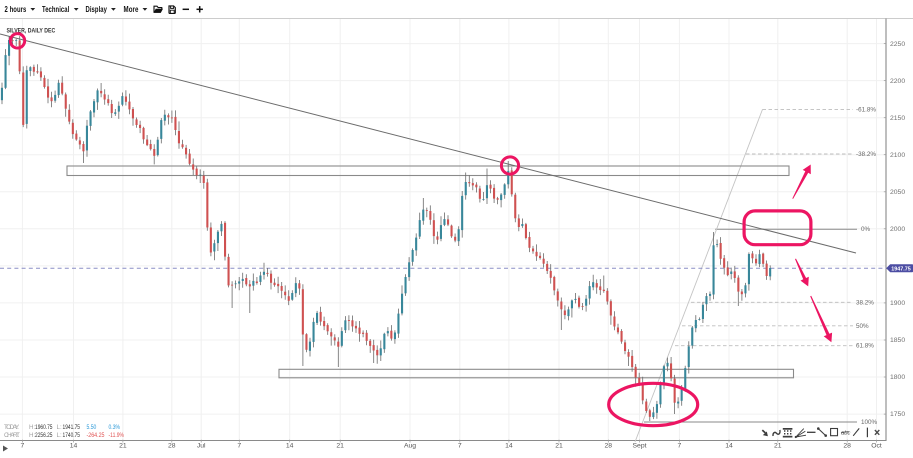 The height and width of the screenshot is (458, 913). What do you see at coordinates (865, 346) in the screenshot?
I see `svg-text: 61.8%` at bounding box center [865, 346].